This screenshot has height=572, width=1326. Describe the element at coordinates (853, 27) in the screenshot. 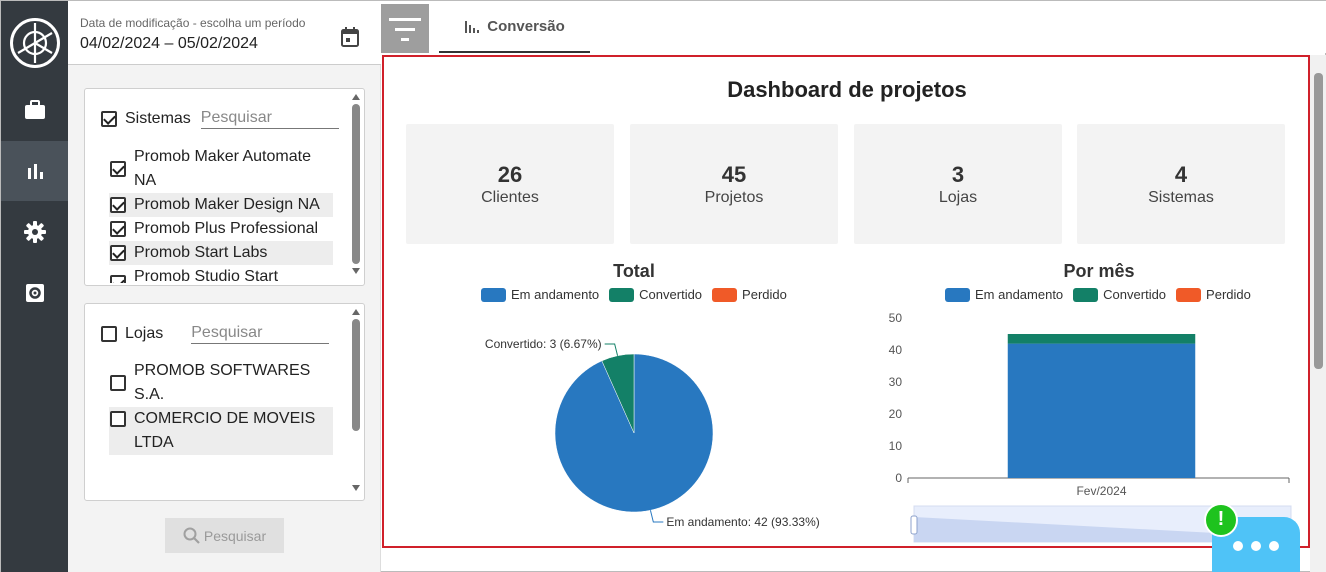

I see `top-bar: Conversão` at that location.